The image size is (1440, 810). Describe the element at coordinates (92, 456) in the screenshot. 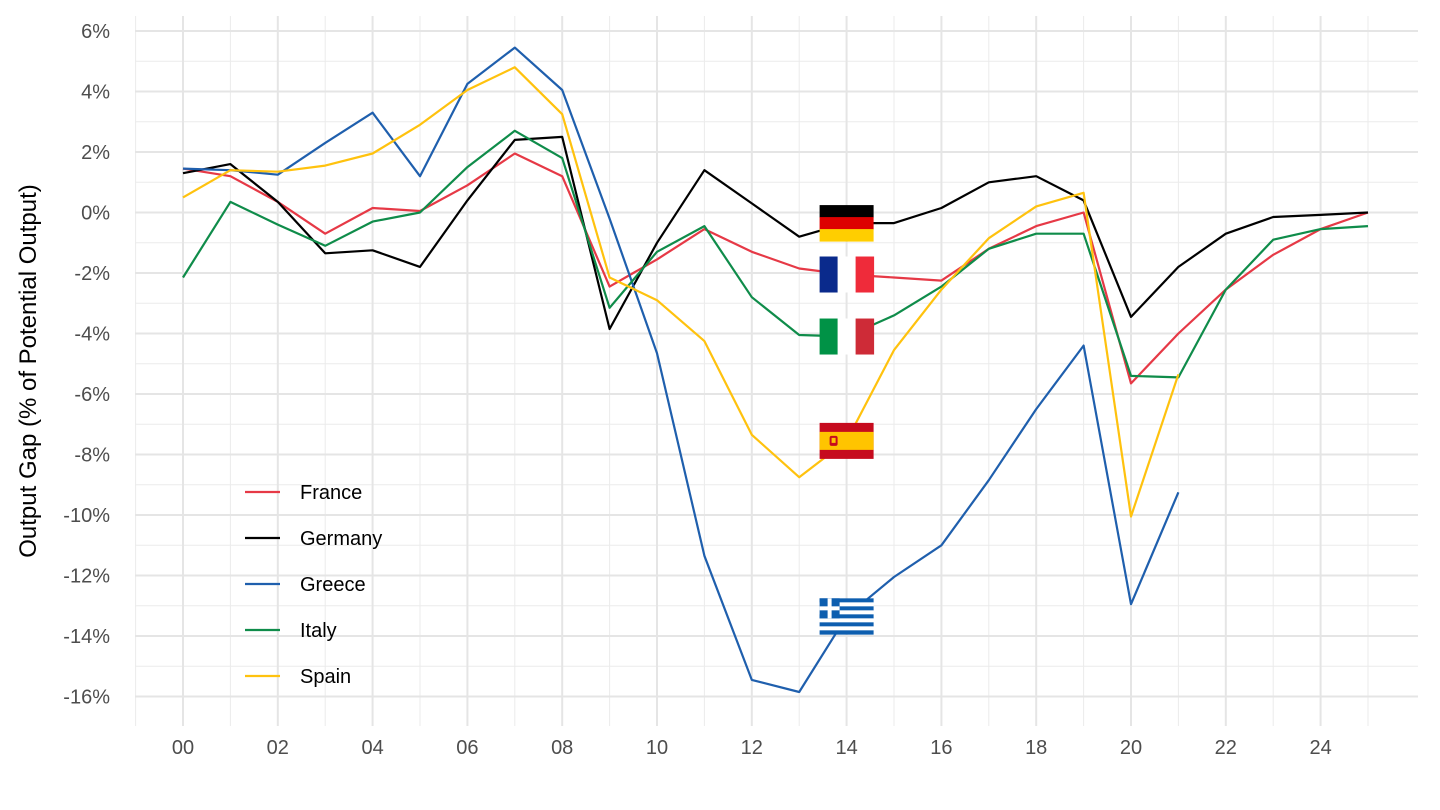

I see `y-tick-label: -8%` at that location.